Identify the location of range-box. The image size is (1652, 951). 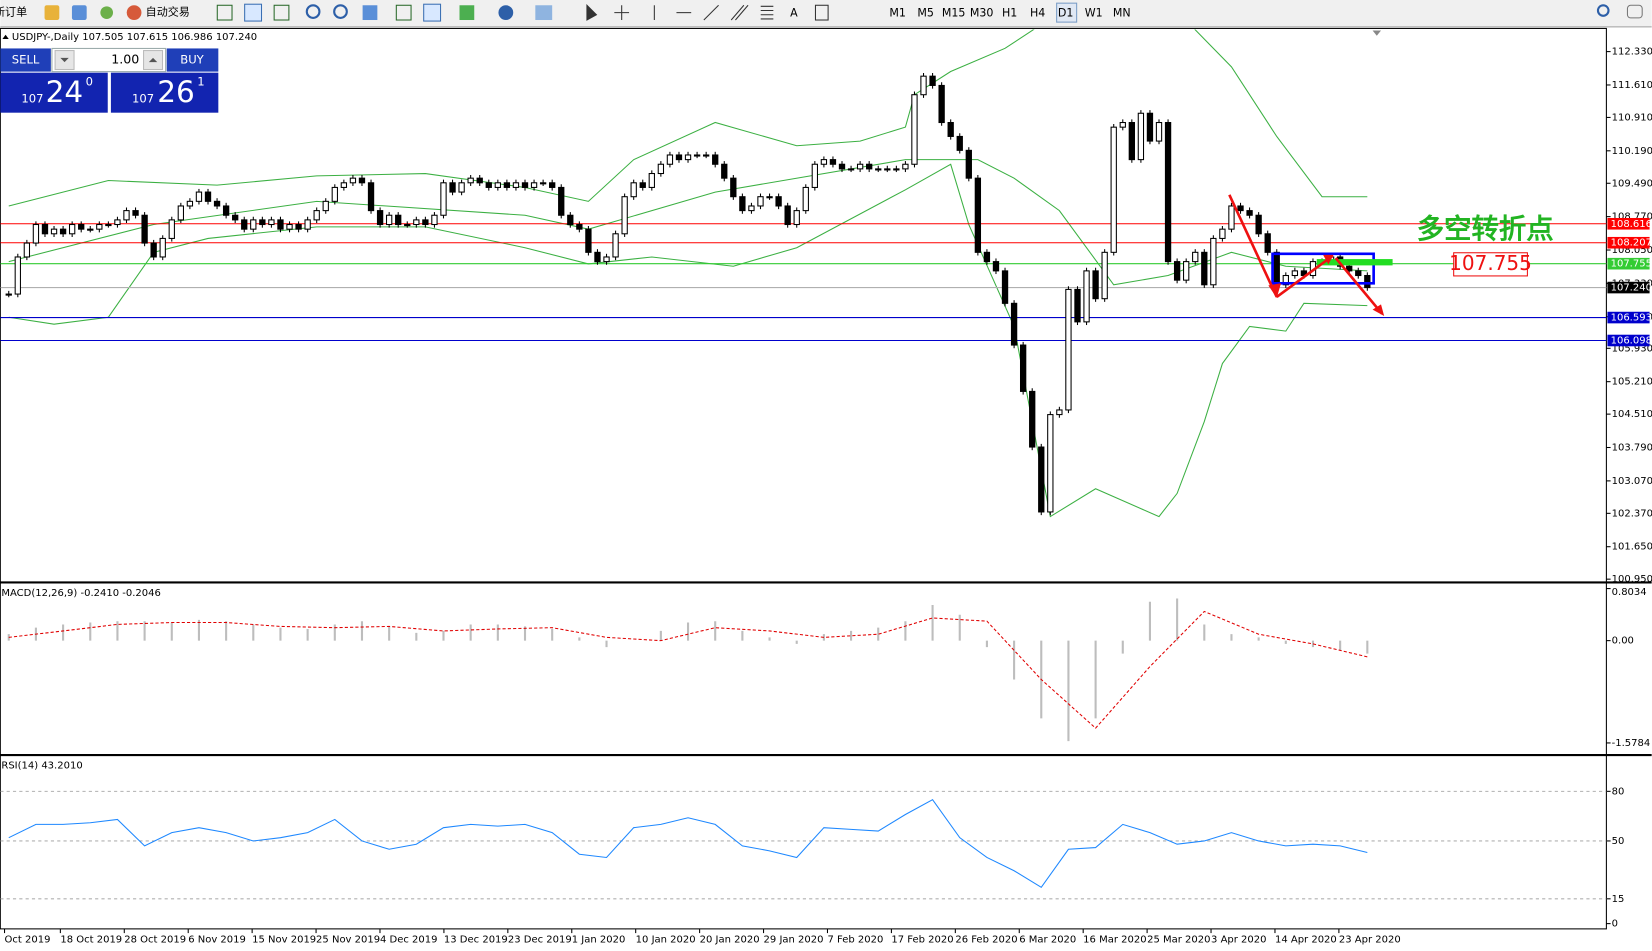
(1323, 268).